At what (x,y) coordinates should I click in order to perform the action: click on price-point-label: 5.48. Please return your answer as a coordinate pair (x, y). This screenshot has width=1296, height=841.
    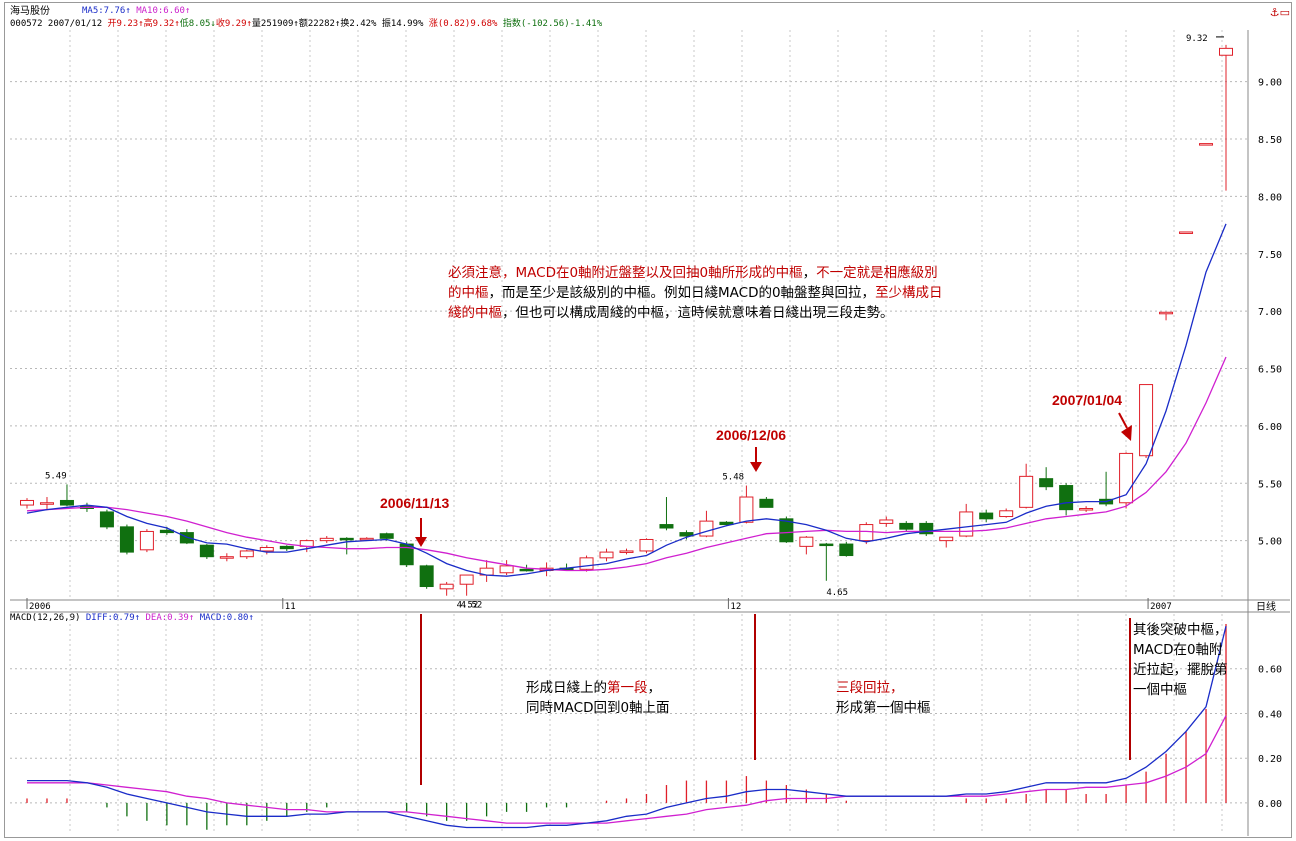
    Looking at the image, I should click on (733, 478).